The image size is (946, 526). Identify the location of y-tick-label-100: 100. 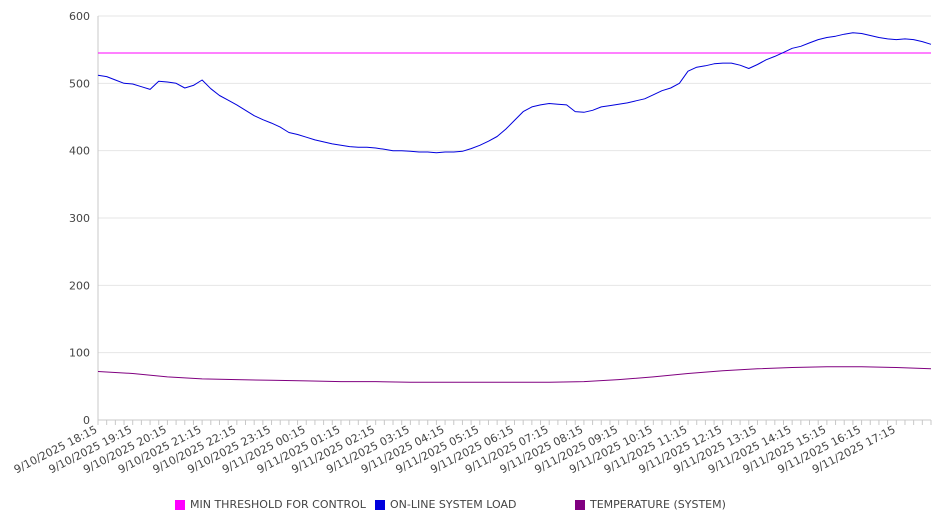
(79, 353).